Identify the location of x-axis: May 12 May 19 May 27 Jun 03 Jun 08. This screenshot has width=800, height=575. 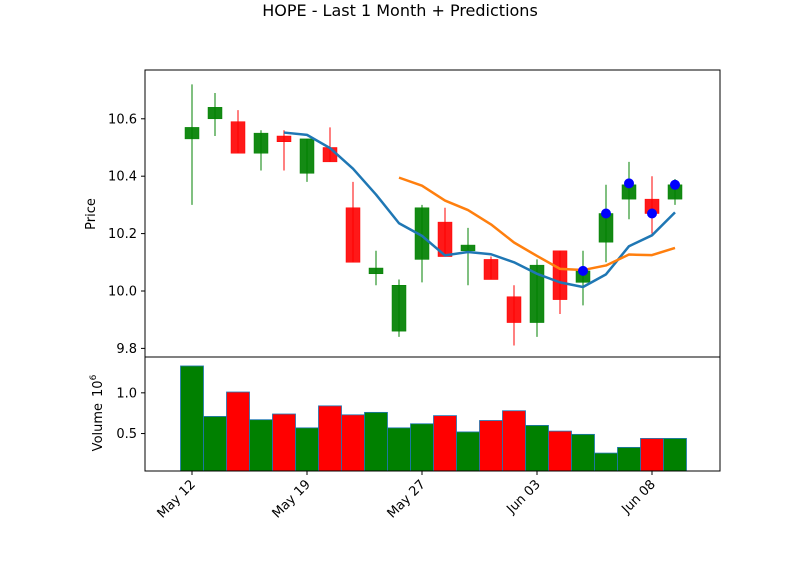
(407, 496).